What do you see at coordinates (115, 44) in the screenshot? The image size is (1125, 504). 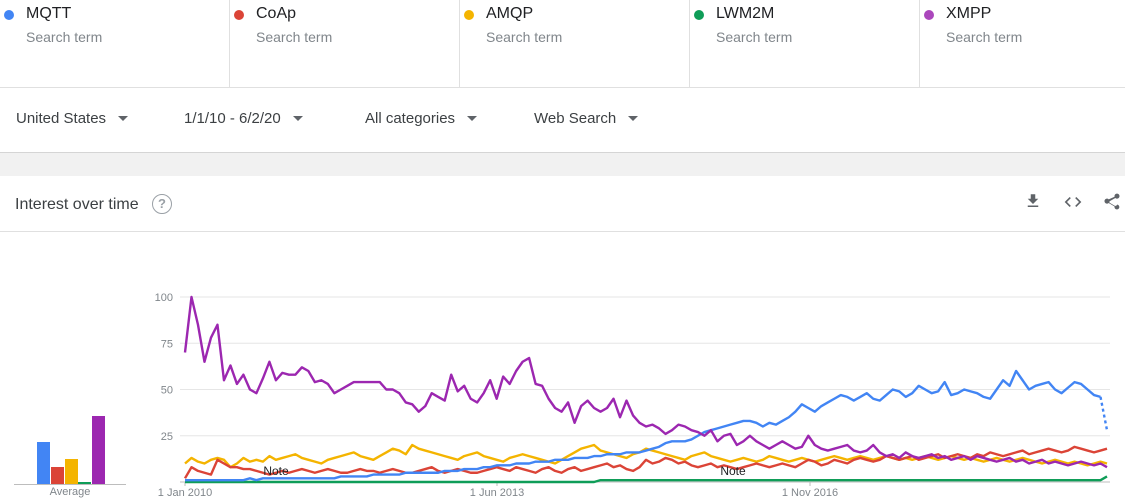 I see `search-term-1: MQTT Search term` at bounding box center [115, 44].